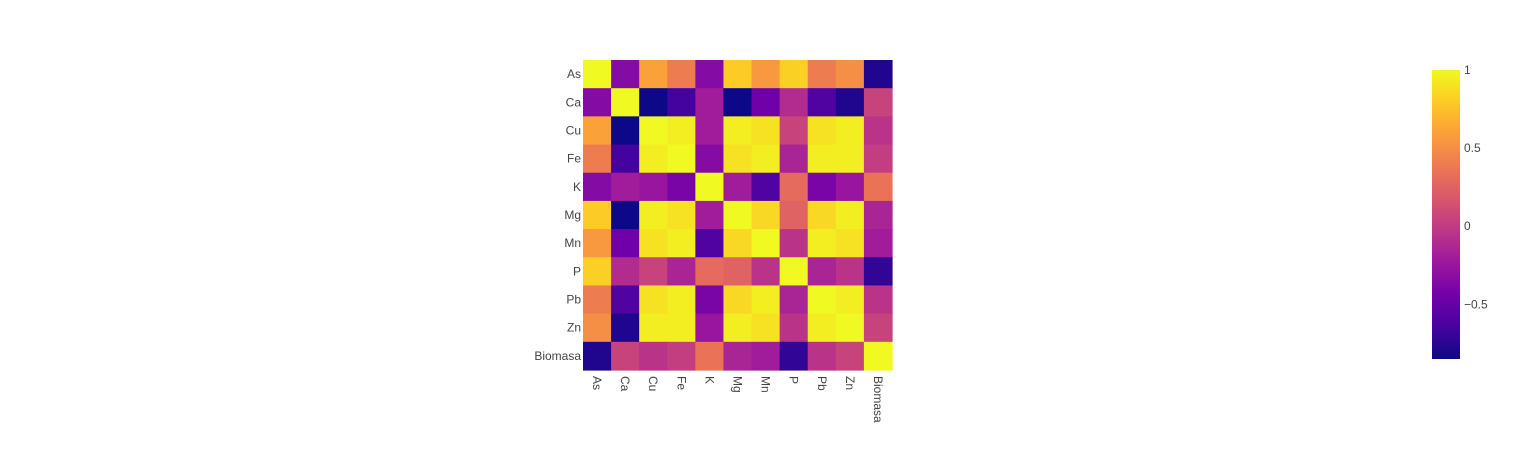 The image size is (1513, 450). Describe the element at coordinates (794, 131) in the screenshot. I see `heatmap-cell-Cu-P` at that location.